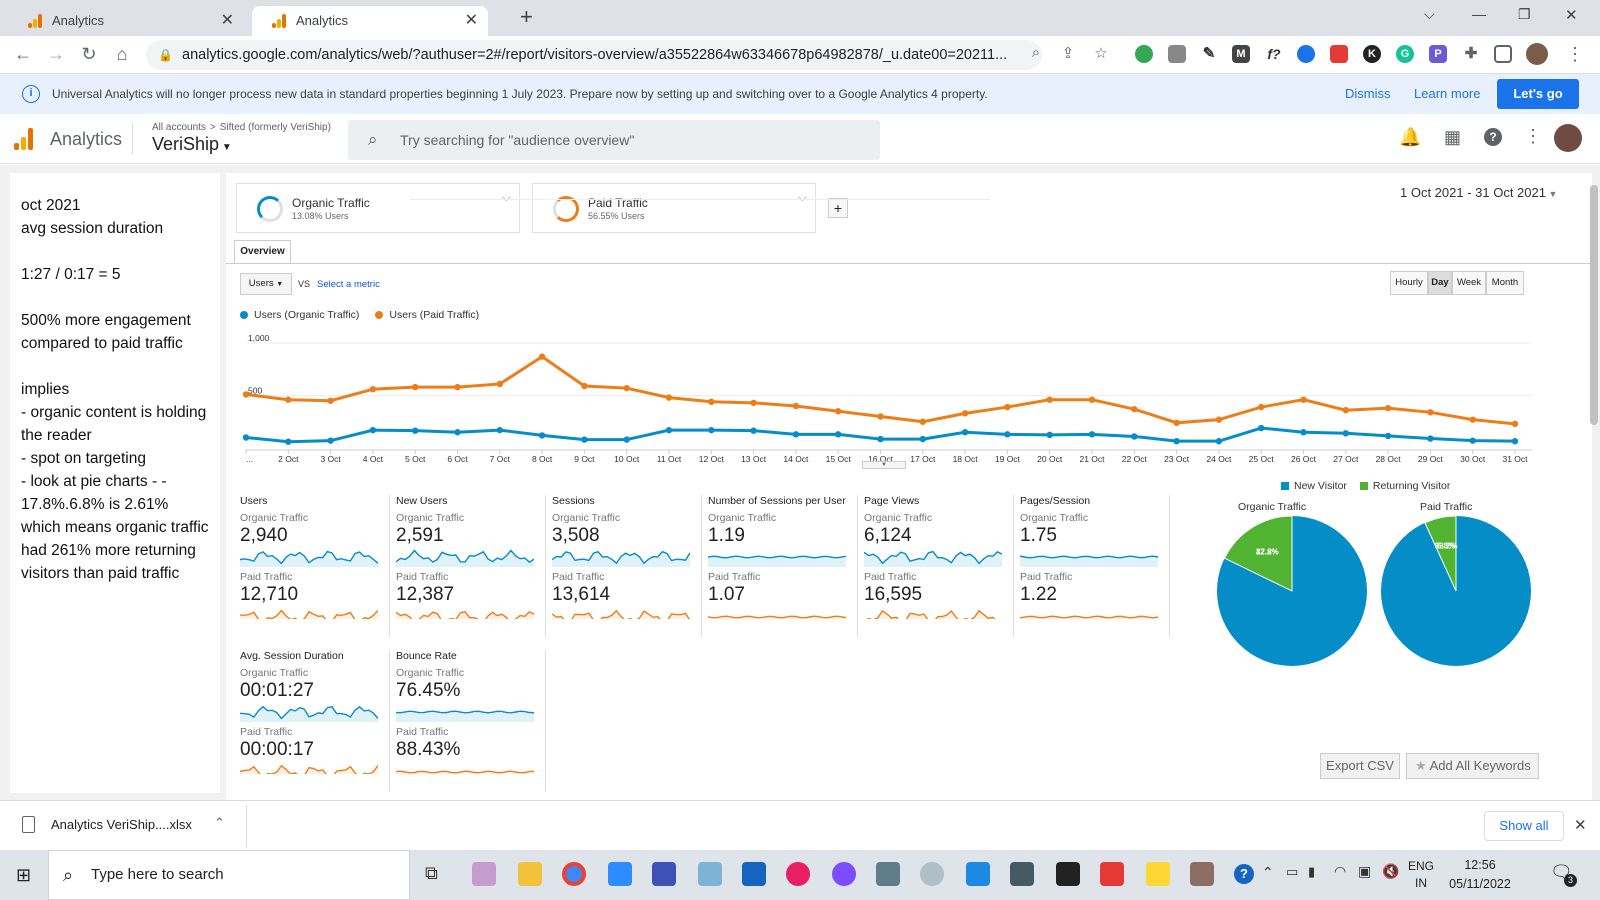  What do you see at coordinates (1480, 875) in the screenshot?
I see `clock: 12:56 05/11/2022` at bounding box center [1480, 875].